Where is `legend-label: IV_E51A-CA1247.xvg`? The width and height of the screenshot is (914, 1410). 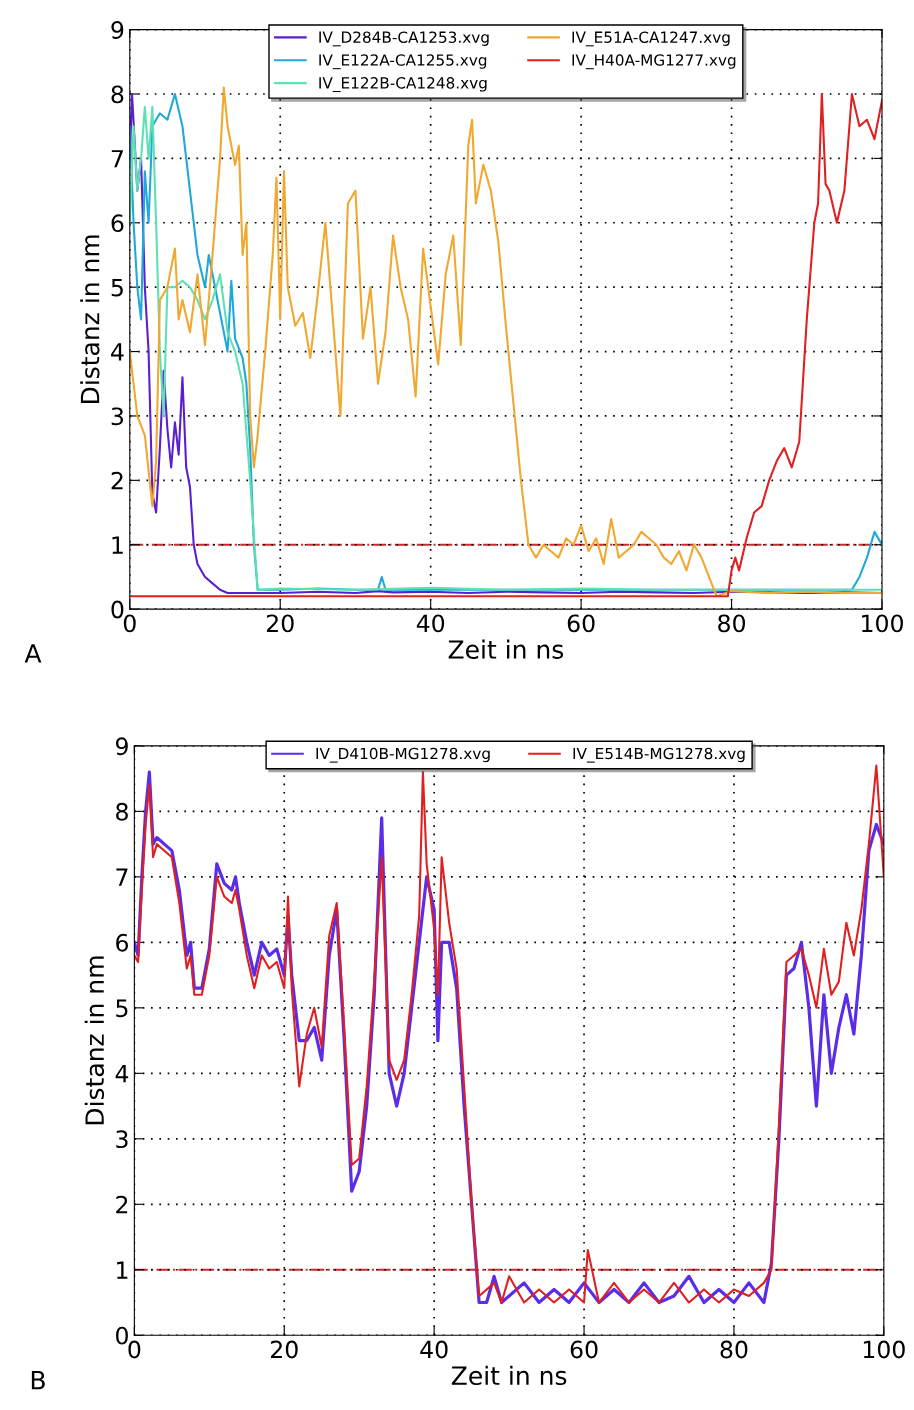
legend-label: IV_E51A-CA1247.xvg is located at coordinates (651, 39).